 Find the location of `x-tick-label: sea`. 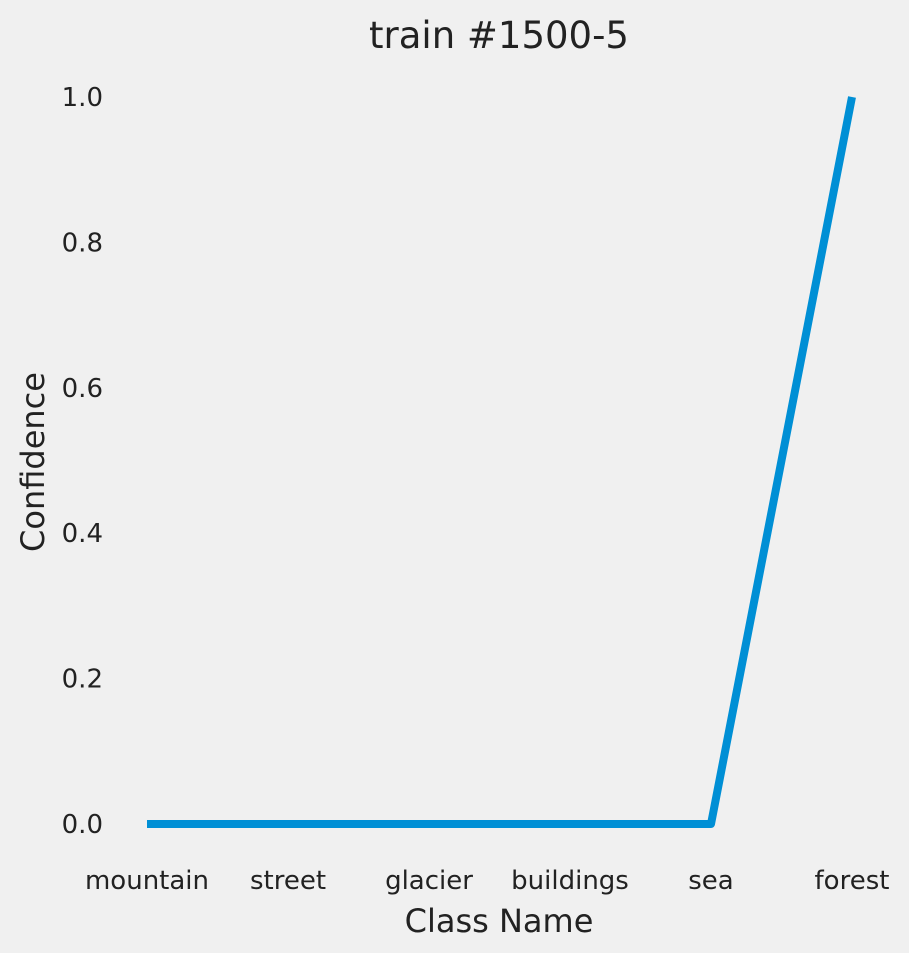

x-tick-label: sea is located at coordinates (710, 881).